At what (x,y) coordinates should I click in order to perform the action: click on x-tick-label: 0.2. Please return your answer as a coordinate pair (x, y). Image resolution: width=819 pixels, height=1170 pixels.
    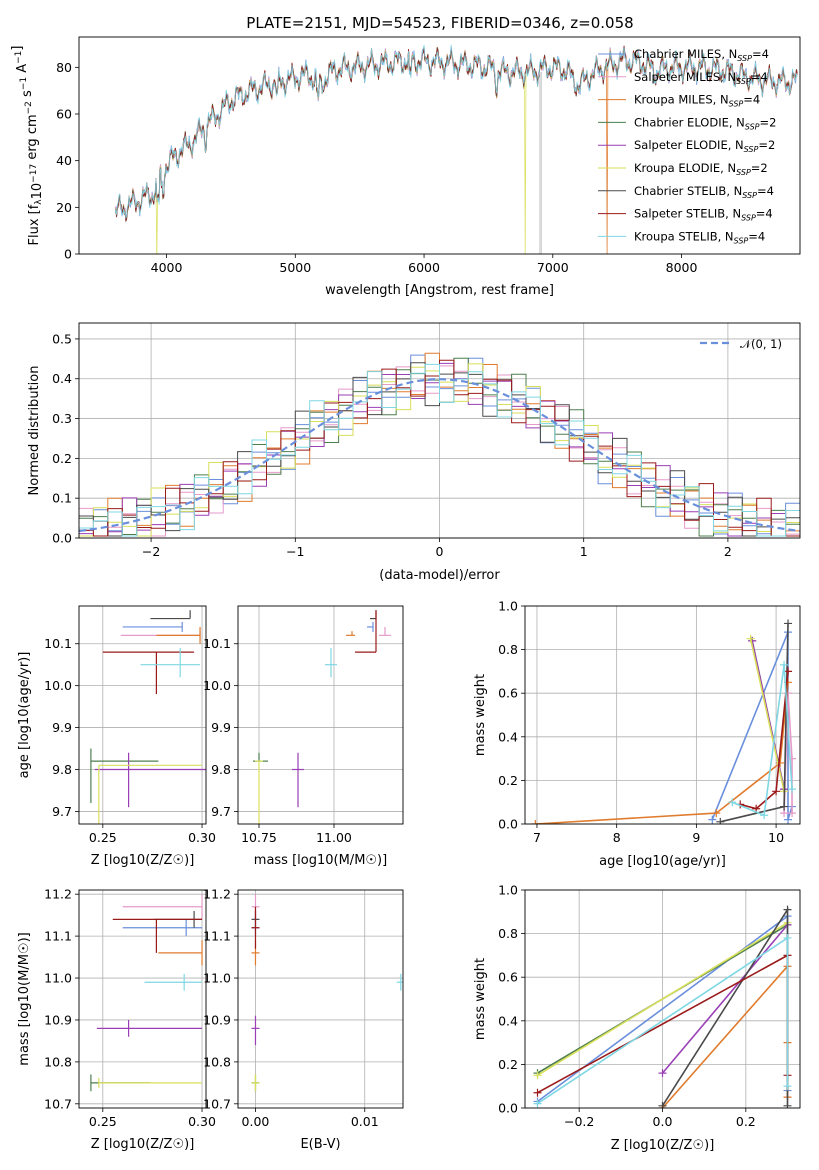
    Looking at the image, I should click on (746, 1121).